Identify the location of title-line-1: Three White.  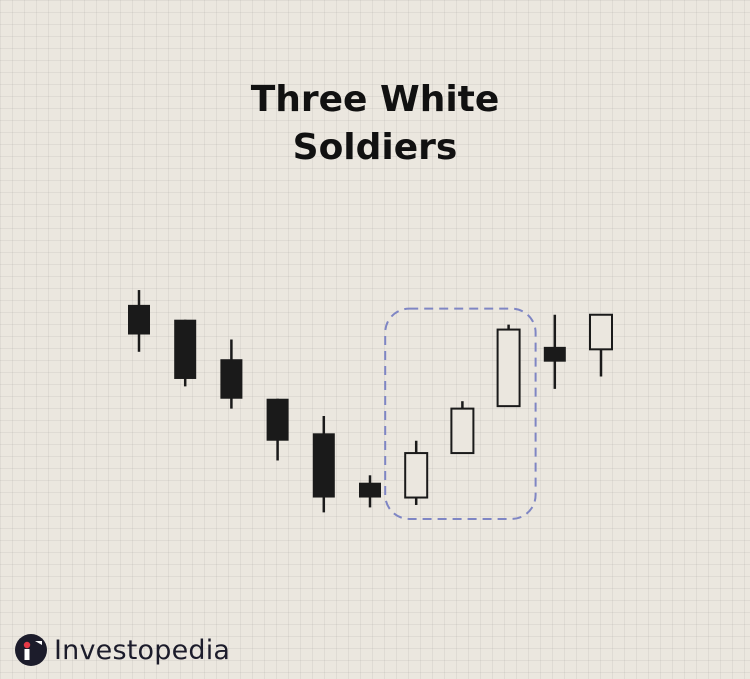
(375, 99).